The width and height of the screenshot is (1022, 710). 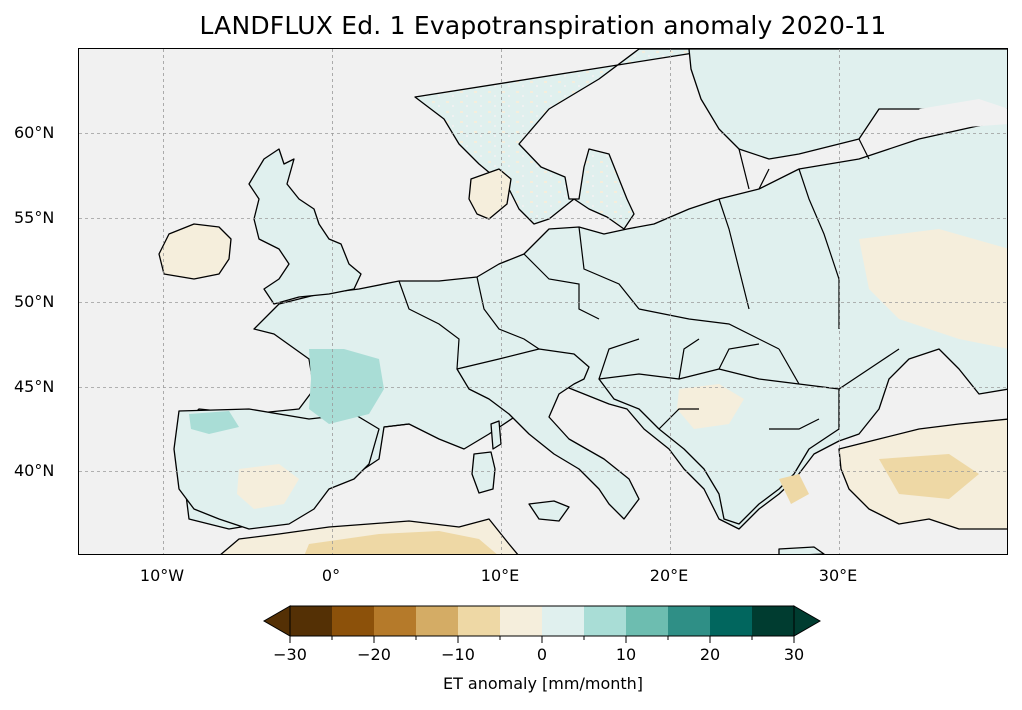 I want to click on colorbar-extend-low, so click(x=276, y=621).